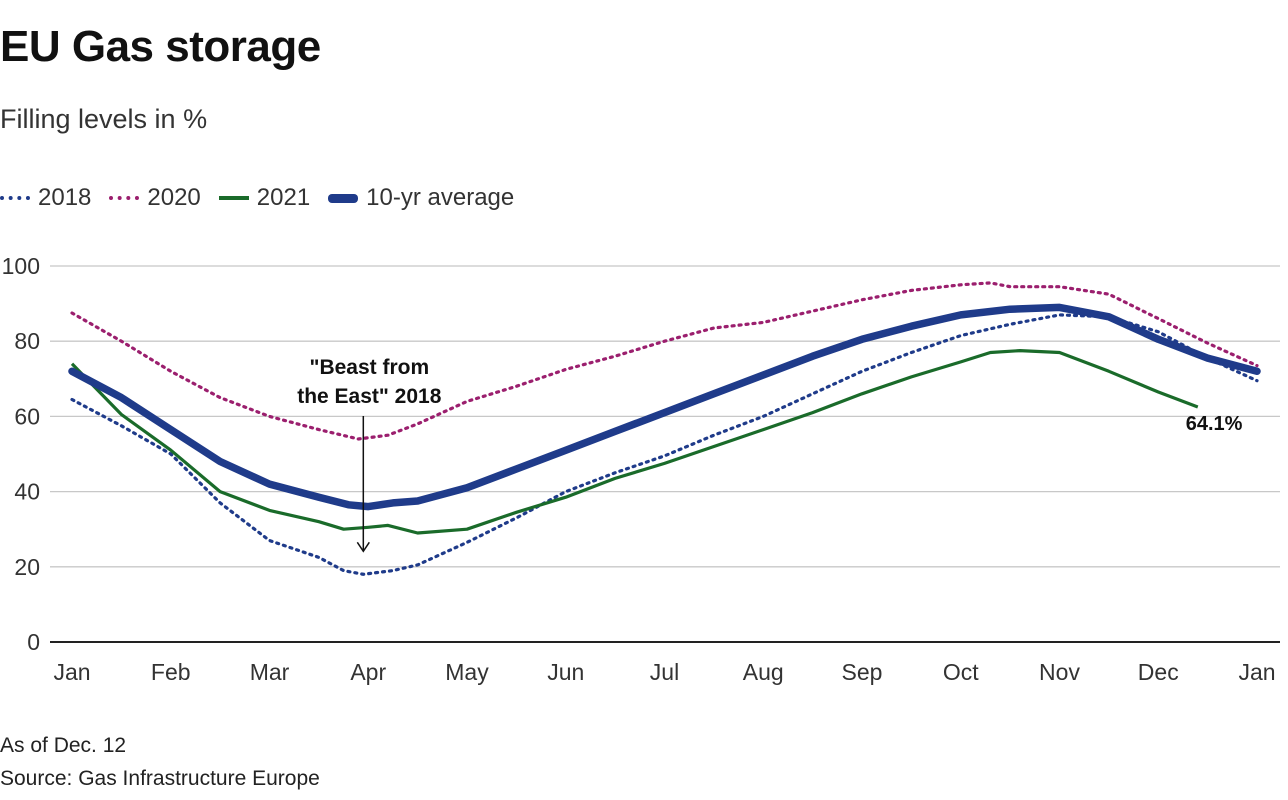 The image size is (1288, 800). I want to click on annotation-text-0-0: "Beast from, so click(369, 367).